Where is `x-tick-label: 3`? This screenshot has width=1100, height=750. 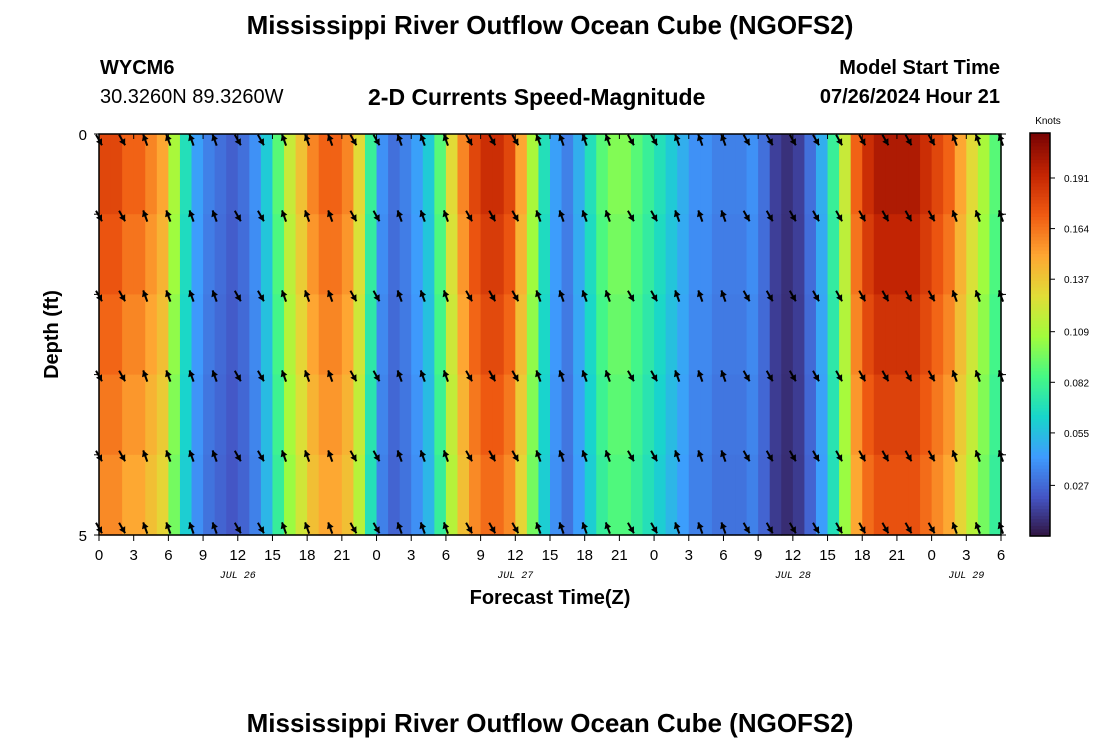 x-tick-label: 3 is located at coordinates (966, 555).